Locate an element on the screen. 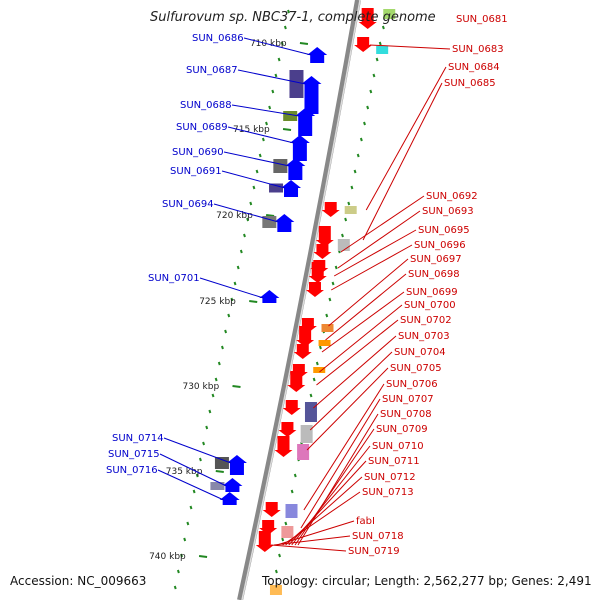 The width and height of the screenshot is (600, 600). reverse-gene-label: SUN_0681 is located at coordinates (482, 19).